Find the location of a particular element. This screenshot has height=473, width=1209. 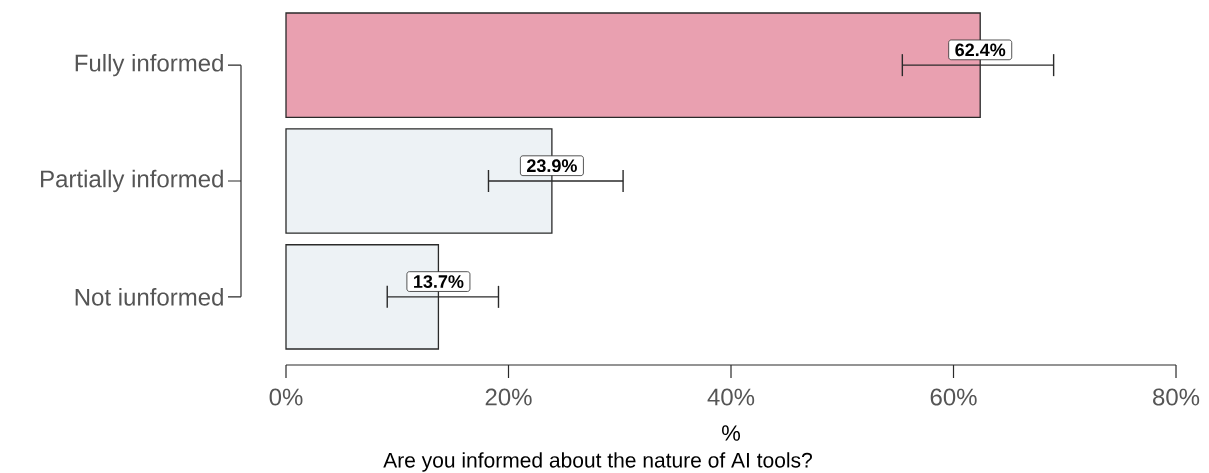

x-tick-label: 60% is located at coordinates (953, 397).